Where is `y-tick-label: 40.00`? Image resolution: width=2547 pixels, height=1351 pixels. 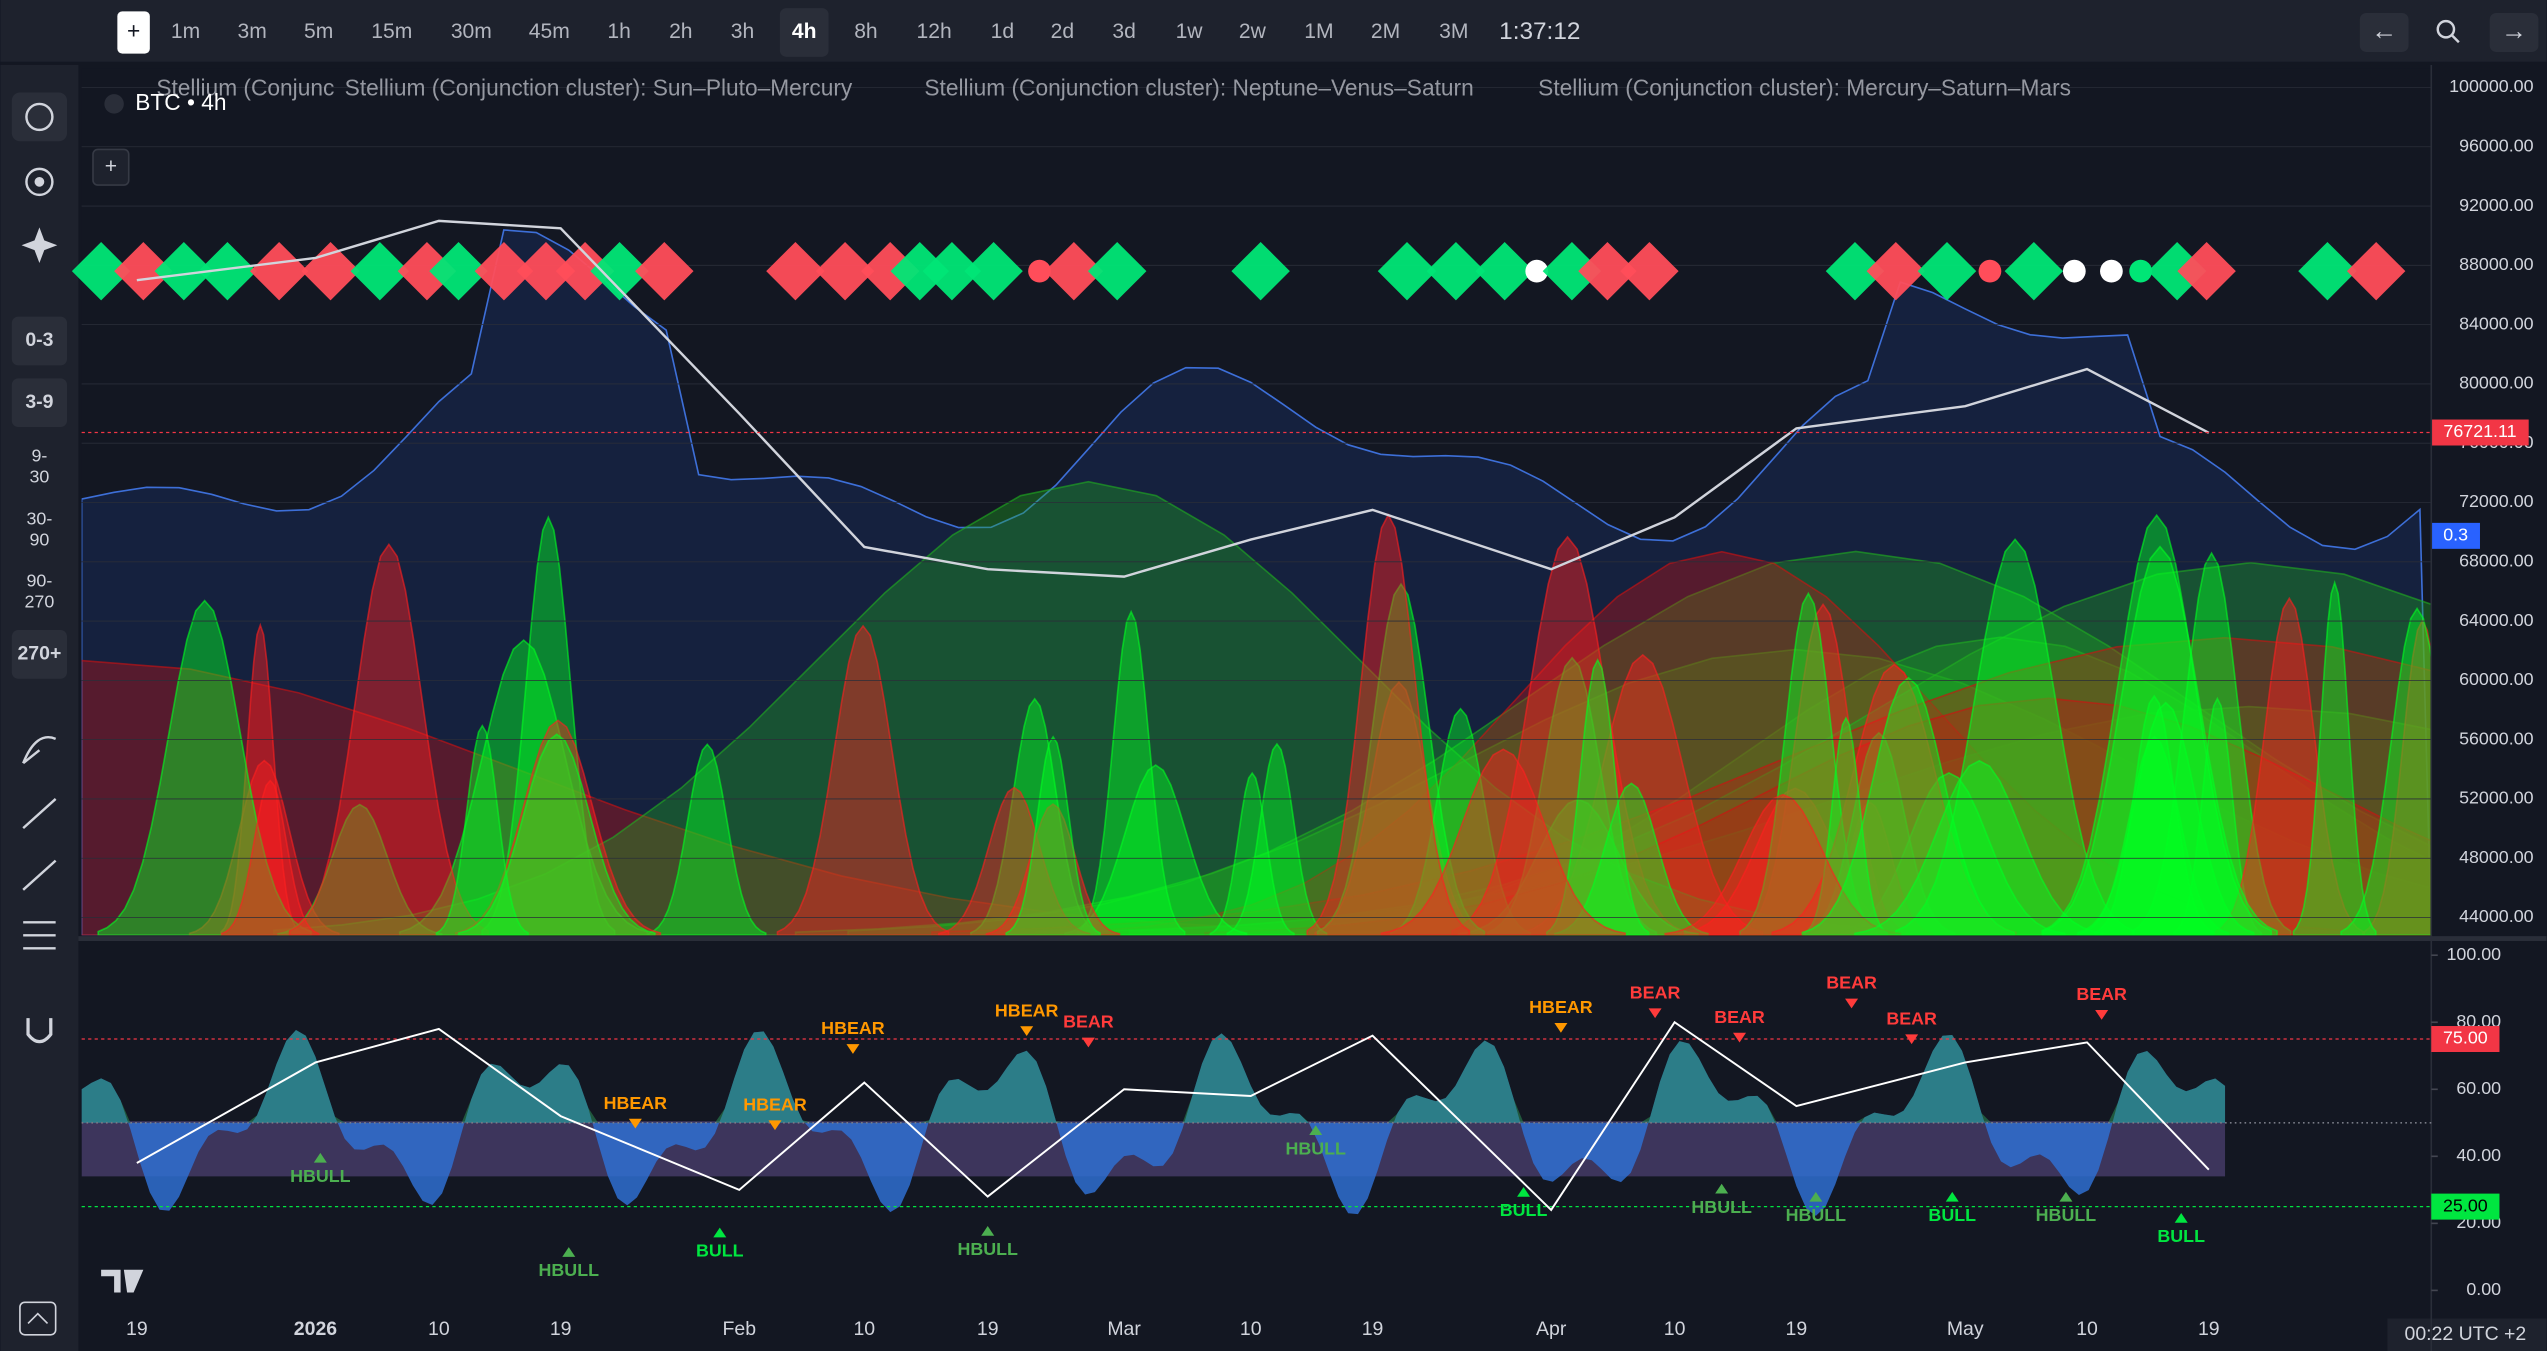 y-tick-label: 40.00 is located at coordinates (2478, 1155).